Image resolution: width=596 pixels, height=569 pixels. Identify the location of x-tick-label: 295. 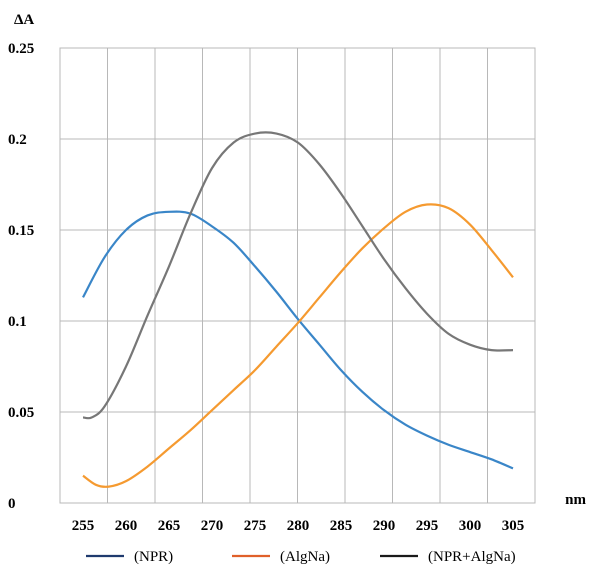
(427, 526).